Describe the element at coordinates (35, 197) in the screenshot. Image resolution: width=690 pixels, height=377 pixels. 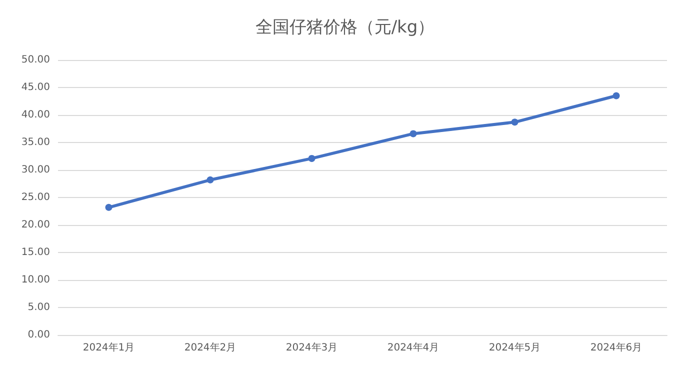
I see `y-tick-label: 25.00` at that location.